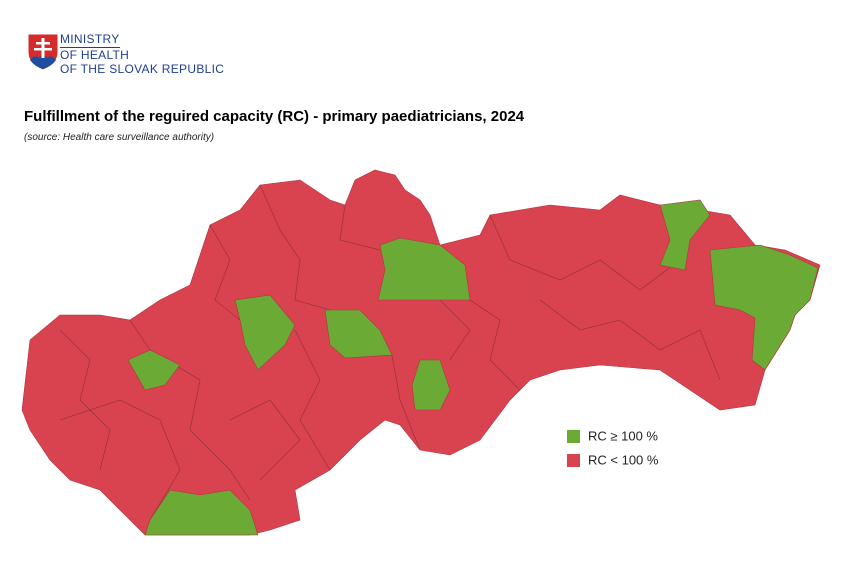 The image size is (854, 576). Describe the element at coordinates (90, 40) in the screenshot. I see `org-line: MINISTRY` at that location.